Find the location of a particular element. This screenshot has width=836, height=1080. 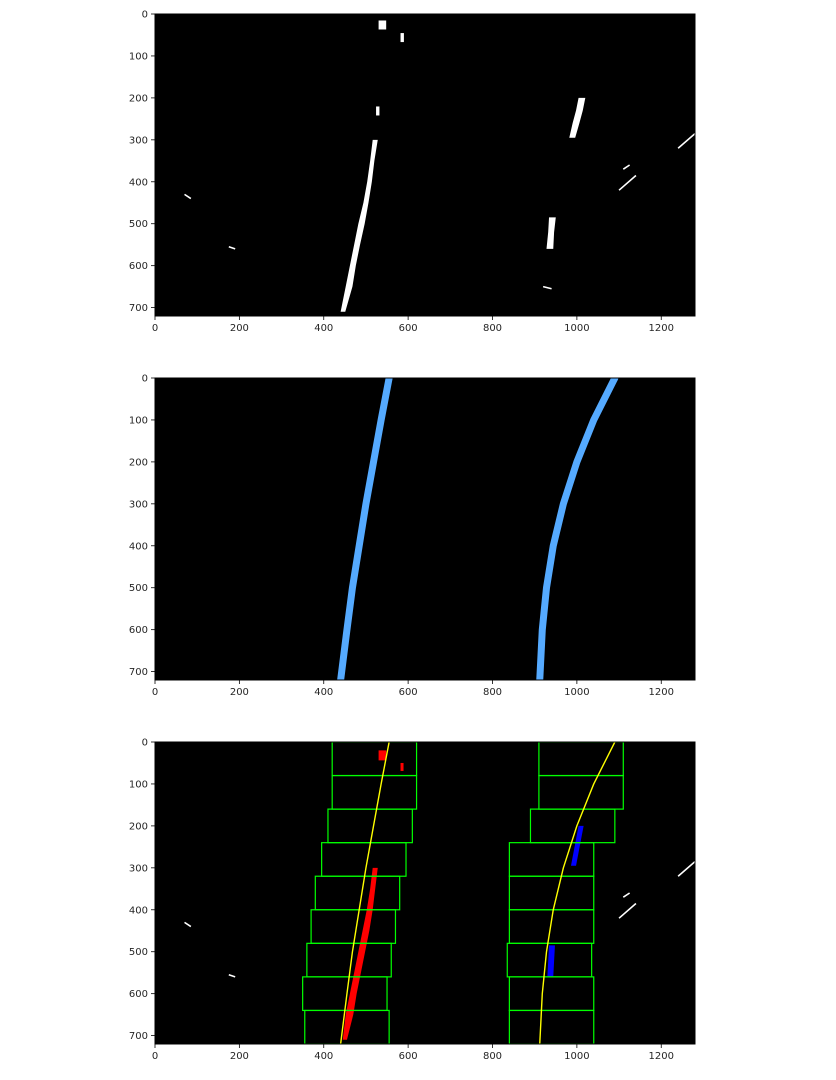

plot-content is located at coordinates (478, 529).